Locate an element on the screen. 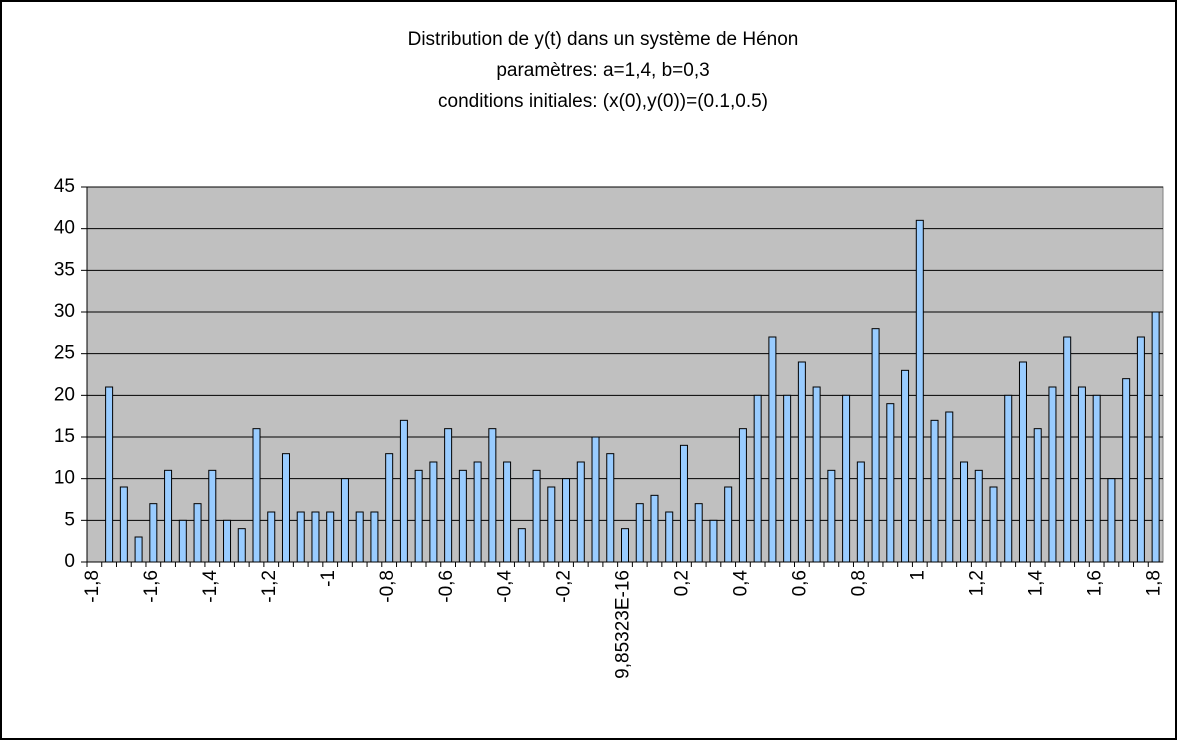  y-tick-label: 10 is located at coordinates (64, 478).